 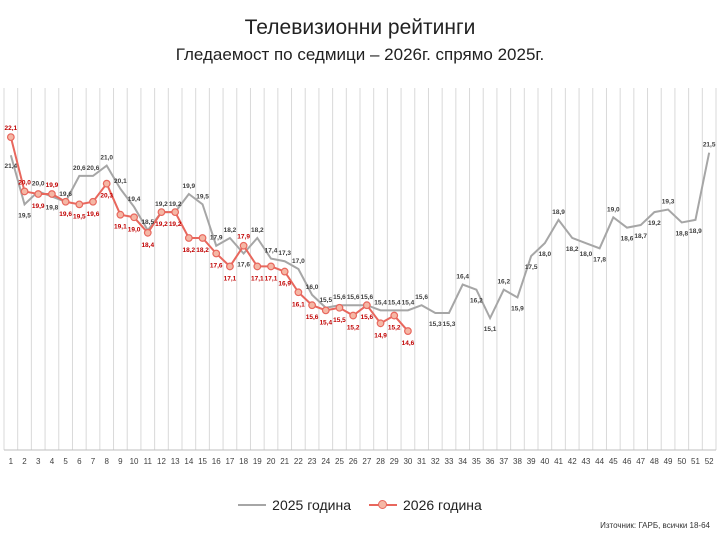 What do you see at coordinates (586, 254) in the screenshot?
I see `series-2025-data-label: 18,0` at bounding box center [586, 254].